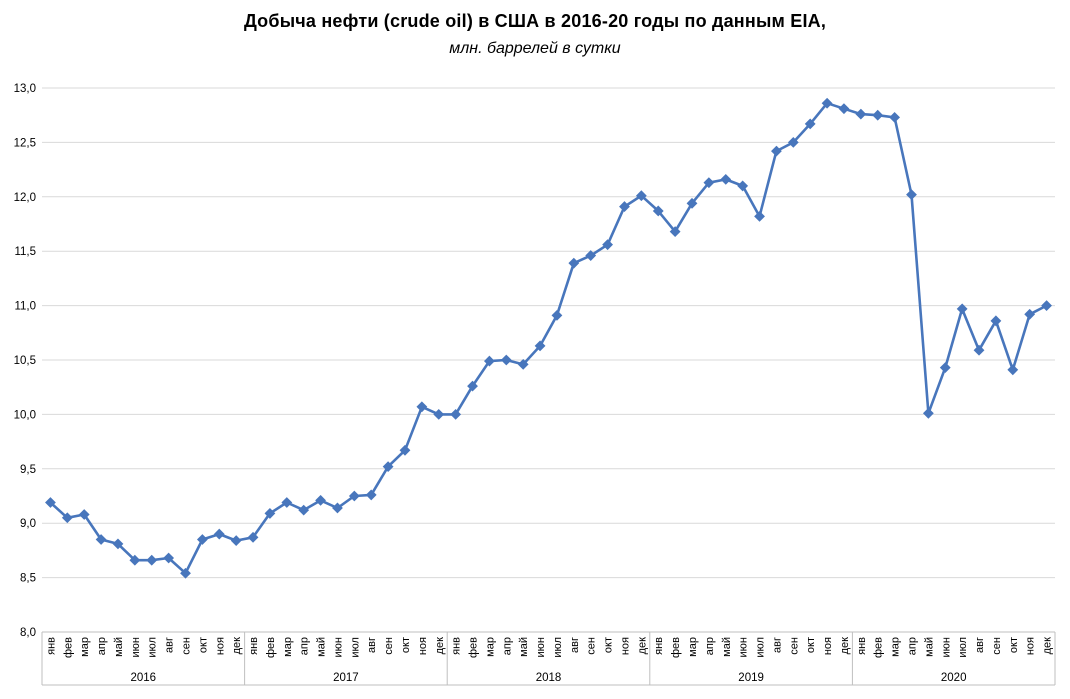 The image size is (1070, 699). What do you see at coordinates (28, 470) in the screenshot?
I see `y-tick-label: 9,5` at bounding box center [28, 470].